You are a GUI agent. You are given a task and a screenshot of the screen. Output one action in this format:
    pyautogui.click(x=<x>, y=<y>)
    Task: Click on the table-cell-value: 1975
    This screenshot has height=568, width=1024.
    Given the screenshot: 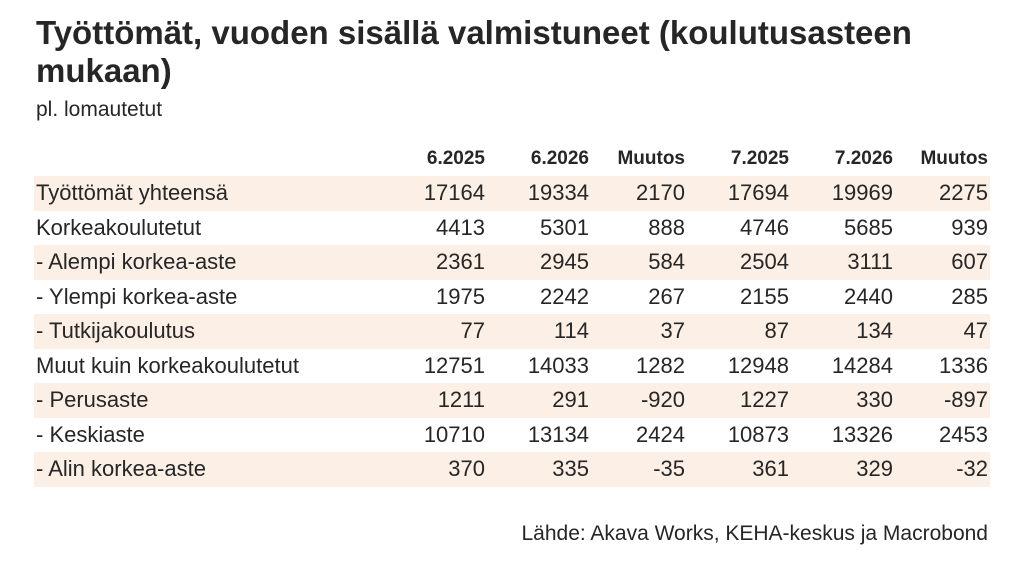 What is the action you would take?
    pyautogui.click(x=460, y=296)
    